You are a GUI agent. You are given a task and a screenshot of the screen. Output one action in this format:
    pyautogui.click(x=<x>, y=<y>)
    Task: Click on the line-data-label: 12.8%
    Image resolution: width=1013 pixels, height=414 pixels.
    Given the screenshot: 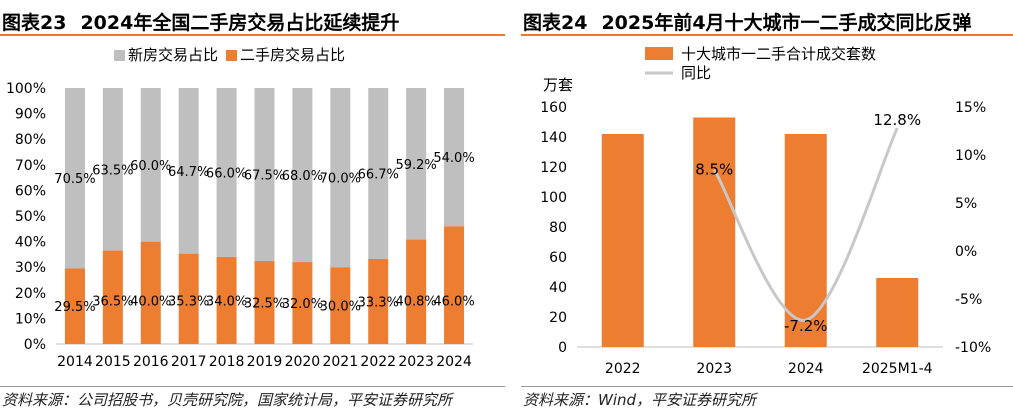 What is the action you would take?
    pyautogui.click(x=897, y=120)
    